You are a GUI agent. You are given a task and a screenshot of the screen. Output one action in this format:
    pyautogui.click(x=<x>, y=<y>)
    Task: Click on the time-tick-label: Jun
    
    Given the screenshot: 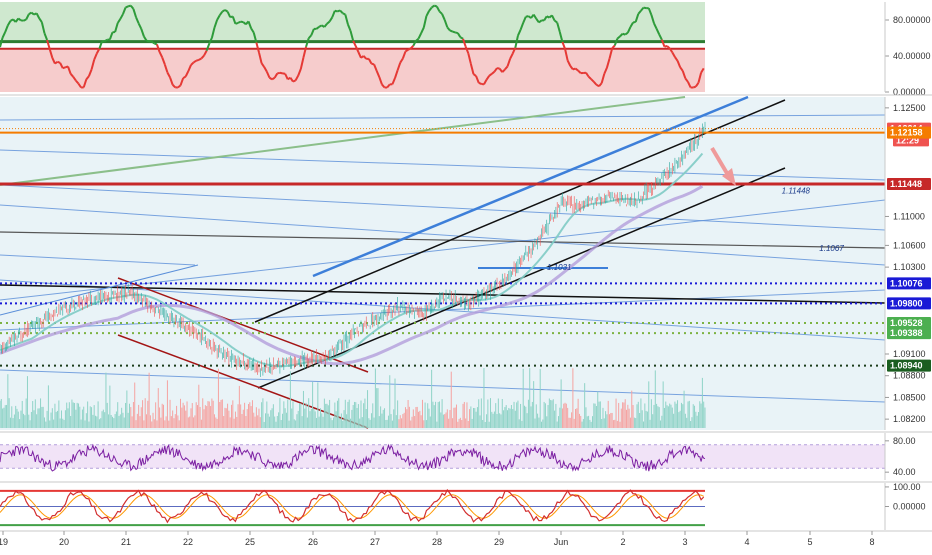 What is the action you would take?
    pyautogui.click(x=561, y=542)
    